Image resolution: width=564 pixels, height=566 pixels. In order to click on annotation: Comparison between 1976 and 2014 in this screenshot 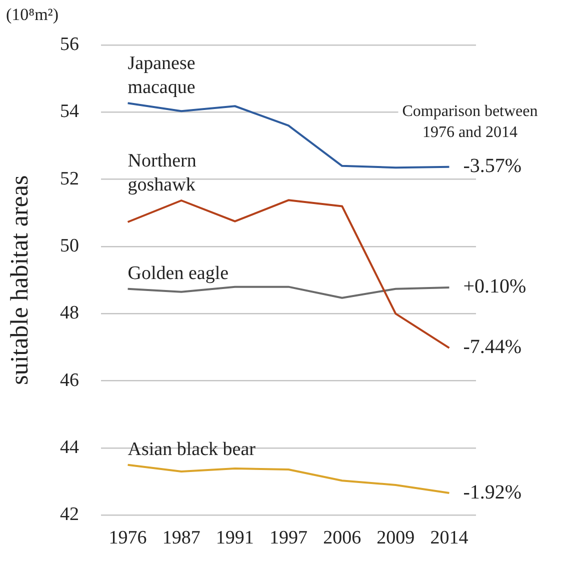, I will do `click(470, 122)`.